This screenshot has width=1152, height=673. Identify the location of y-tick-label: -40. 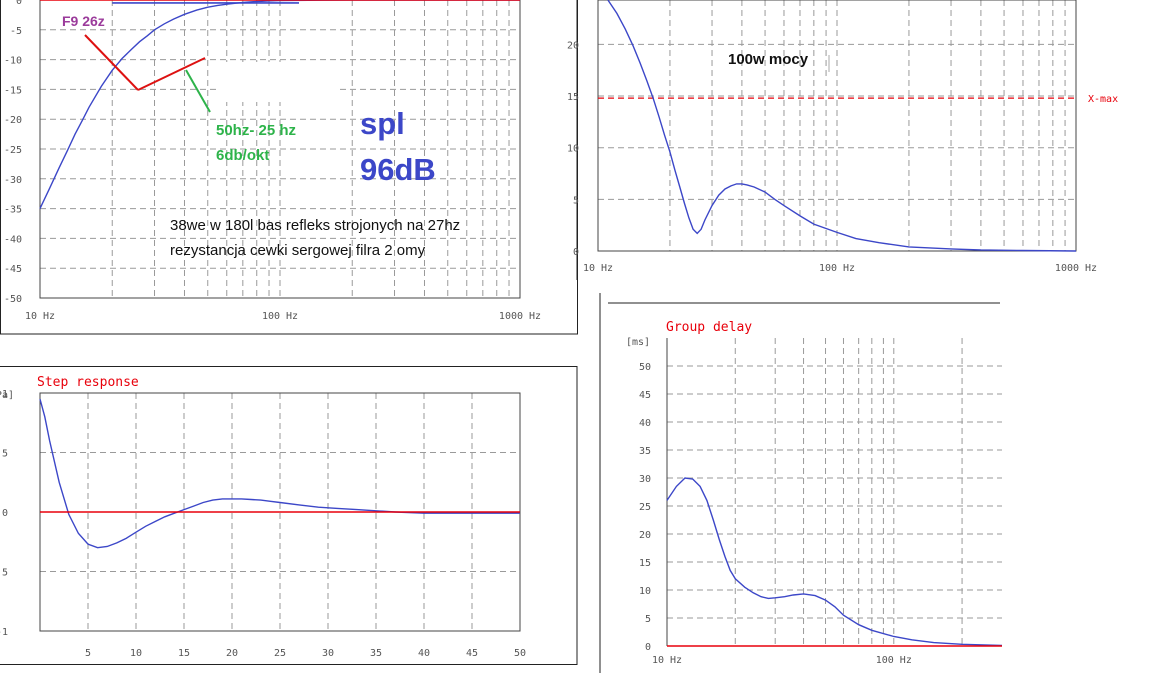
(13, 239).